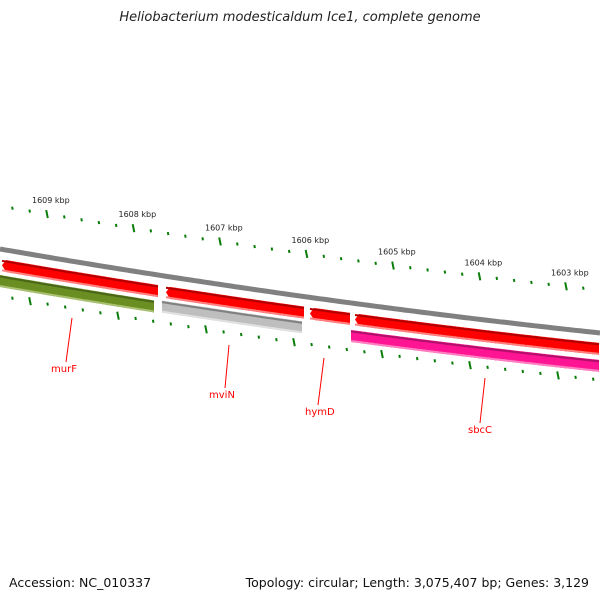 The image size is (600, 600). What do you see at coordinates (311, 240) in the screenshot?
I see `scale-label: 1606 kbp` at bounding box center [311, 240].